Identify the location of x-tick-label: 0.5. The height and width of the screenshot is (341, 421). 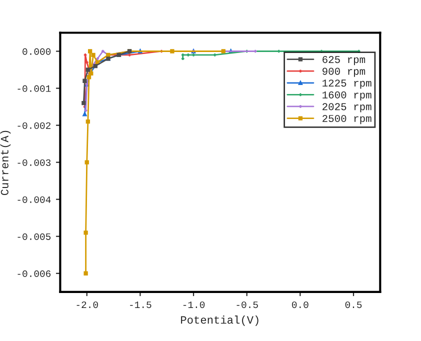
(353, 304).